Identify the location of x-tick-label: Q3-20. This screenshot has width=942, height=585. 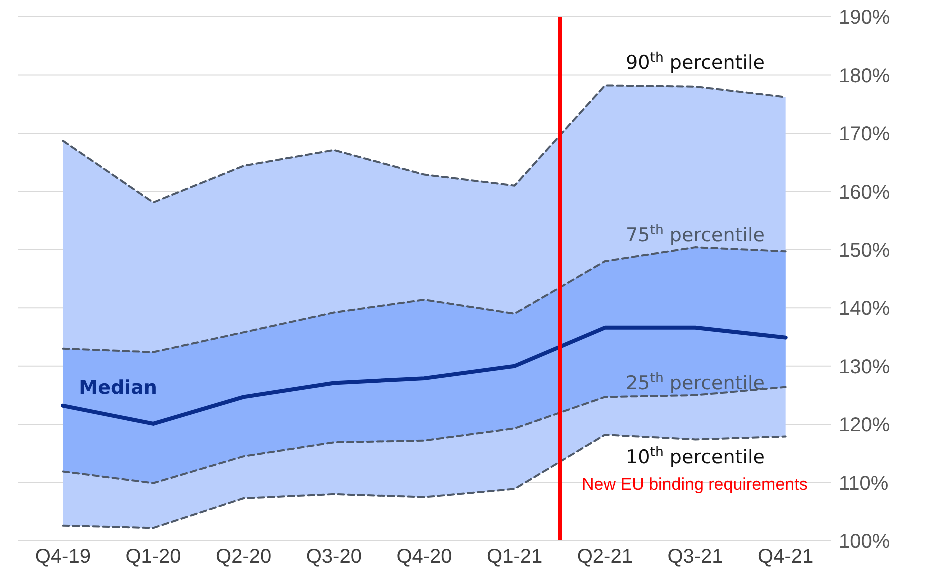
(334, 557).